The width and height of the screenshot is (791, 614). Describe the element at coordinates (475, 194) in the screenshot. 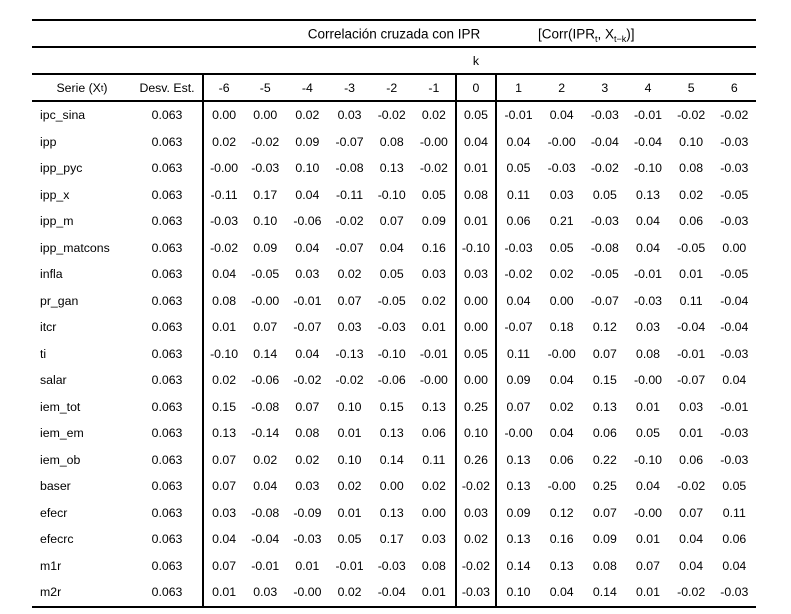

I see `correlation-value-k0: 0.08` at that location.